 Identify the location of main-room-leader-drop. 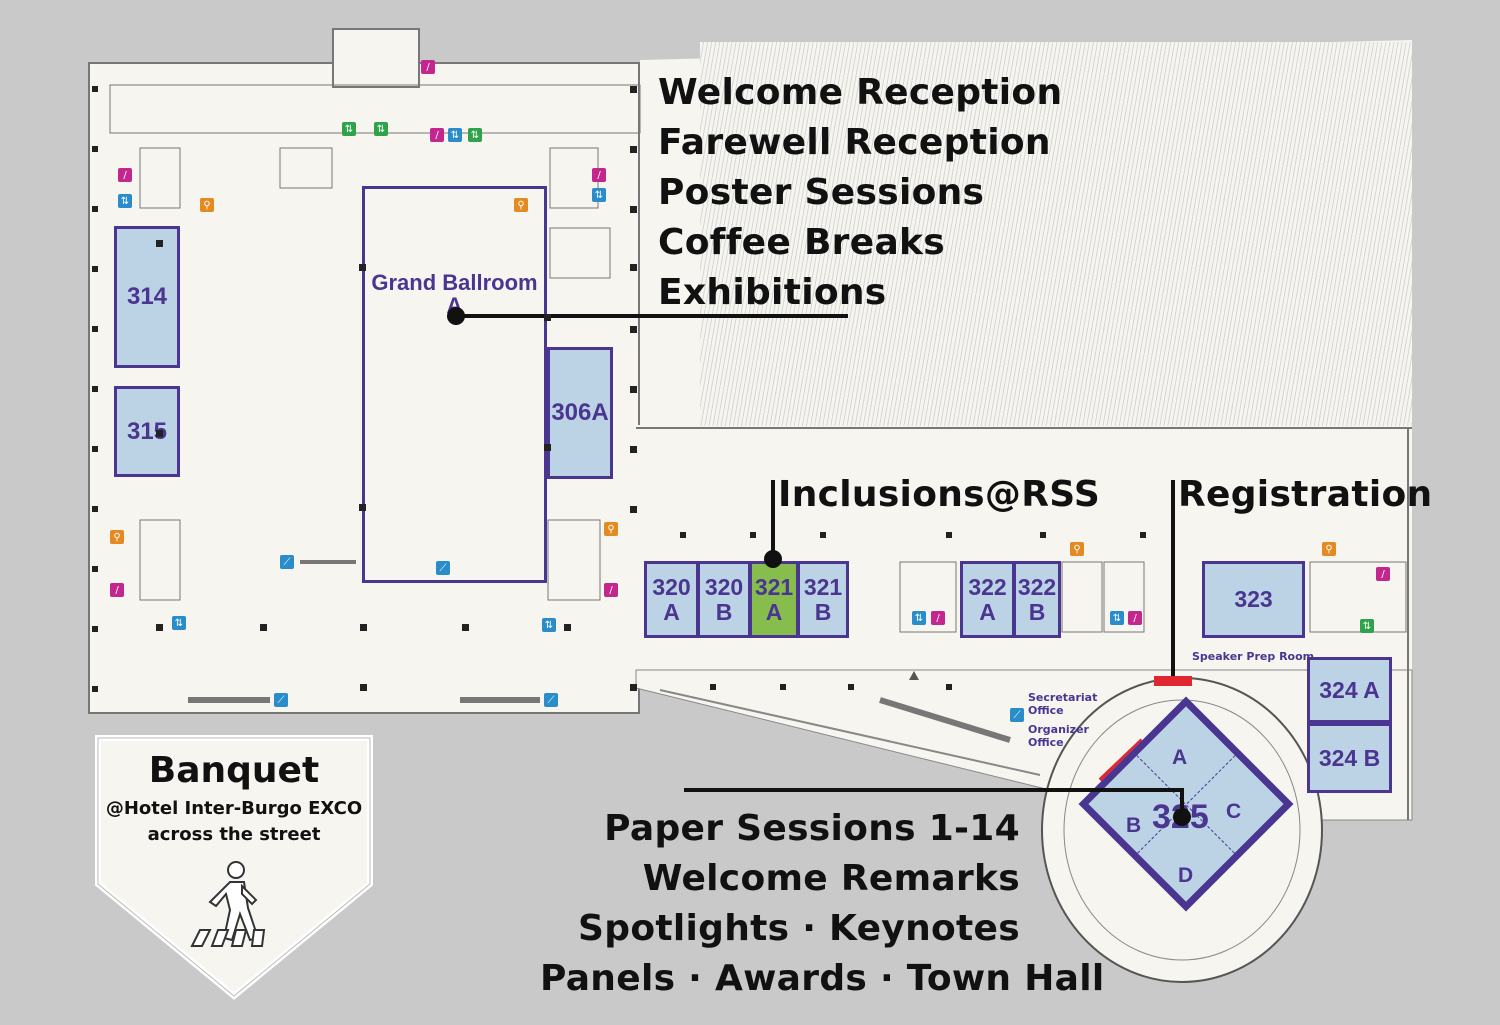
(1182, 802).